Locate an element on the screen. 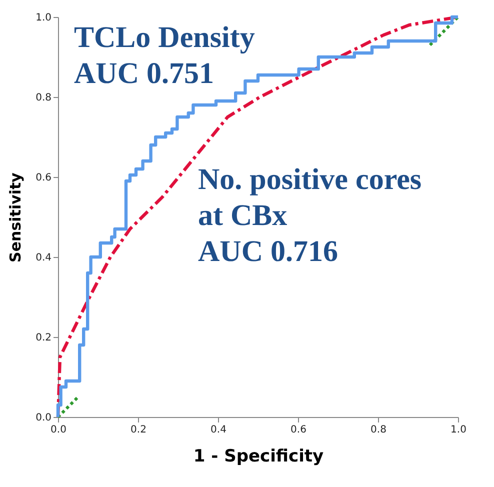 Image resolution: width=494 pixels, height=487 pixels. x-tick-label: 0.0 is located at coordinates (58, 430).